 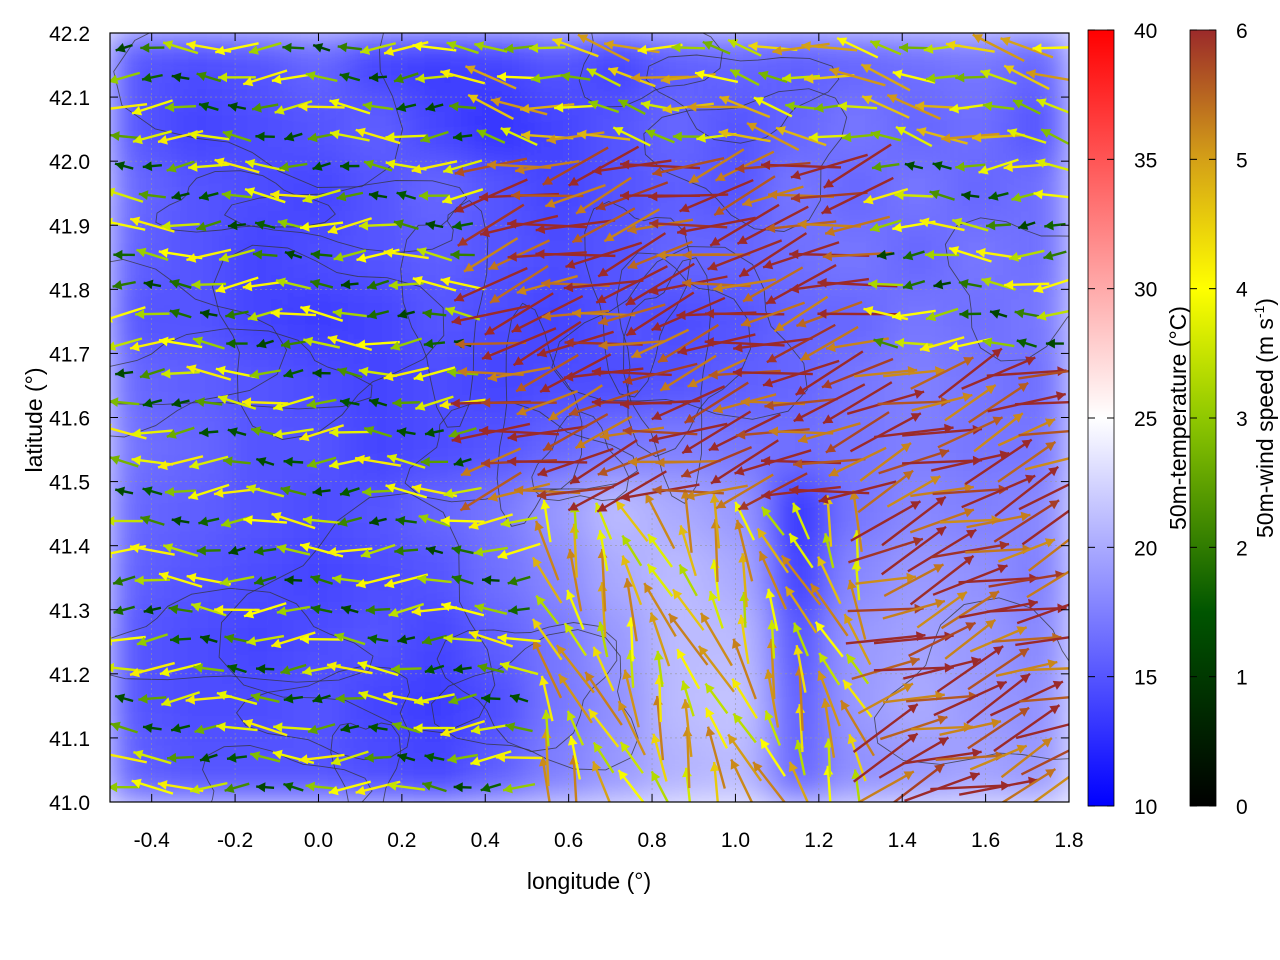 What do you see at coordinates (568, 840) in the screenshot?
I see `x-tick-label: 0.6` at bounding box center [568, 840].